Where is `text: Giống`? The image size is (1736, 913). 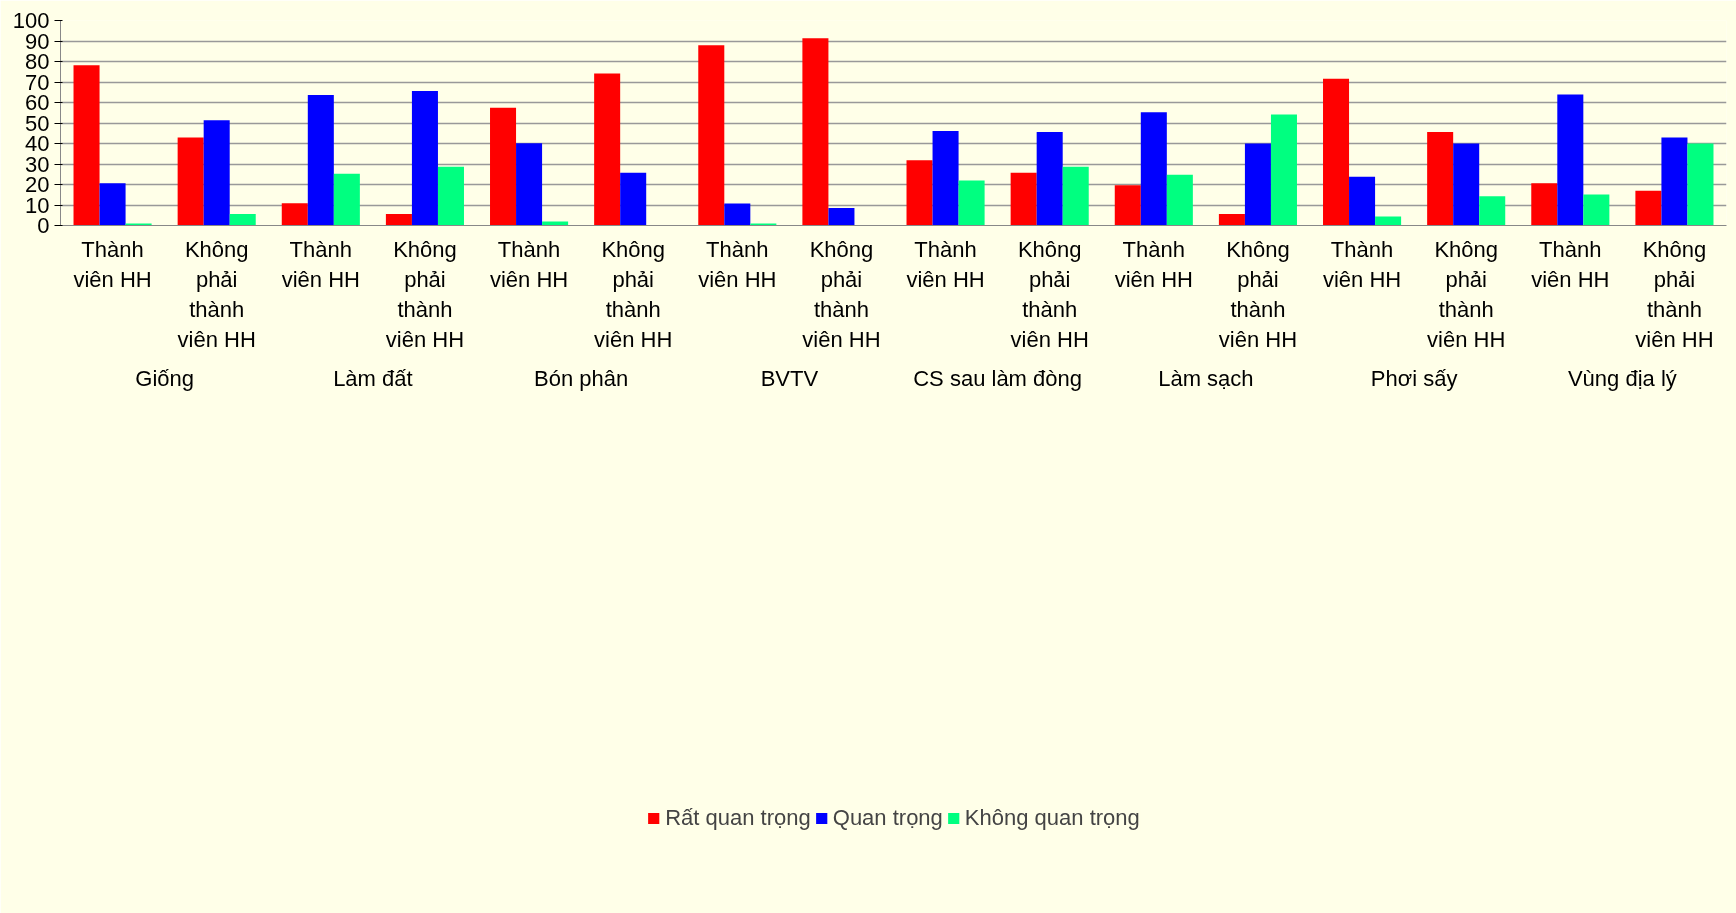
text: Giống is located at coordinates (164, 378).